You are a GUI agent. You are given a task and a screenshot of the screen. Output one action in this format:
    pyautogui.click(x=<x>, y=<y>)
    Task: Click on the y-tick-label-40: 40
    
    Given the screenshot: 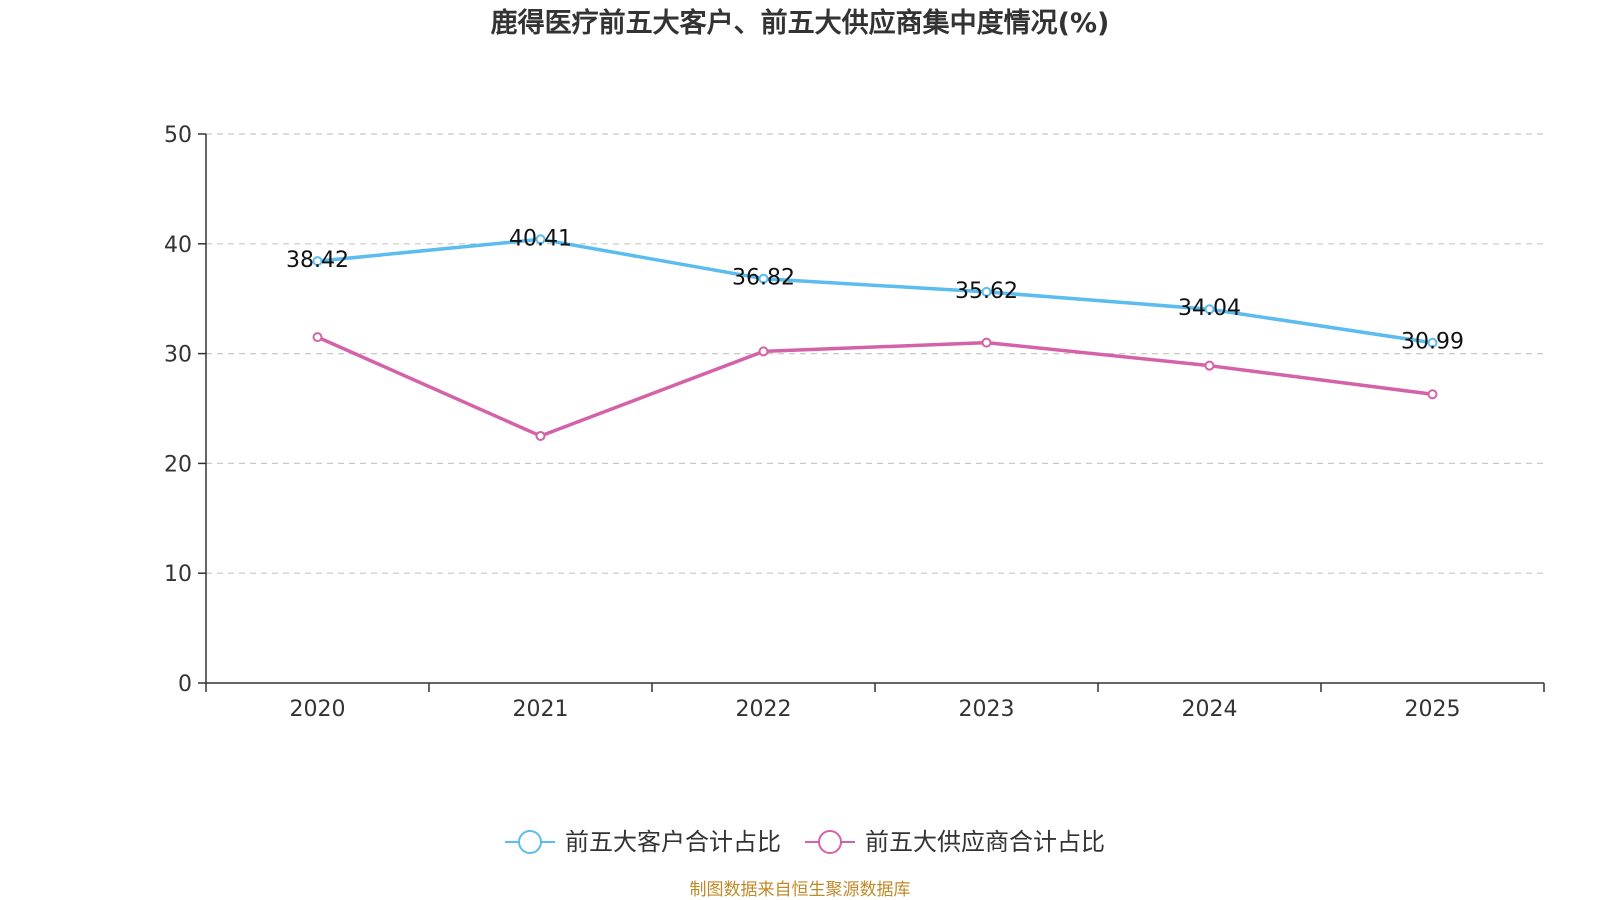 What is the action you would take?
    pyautogui.click(x=178, y=245)
    